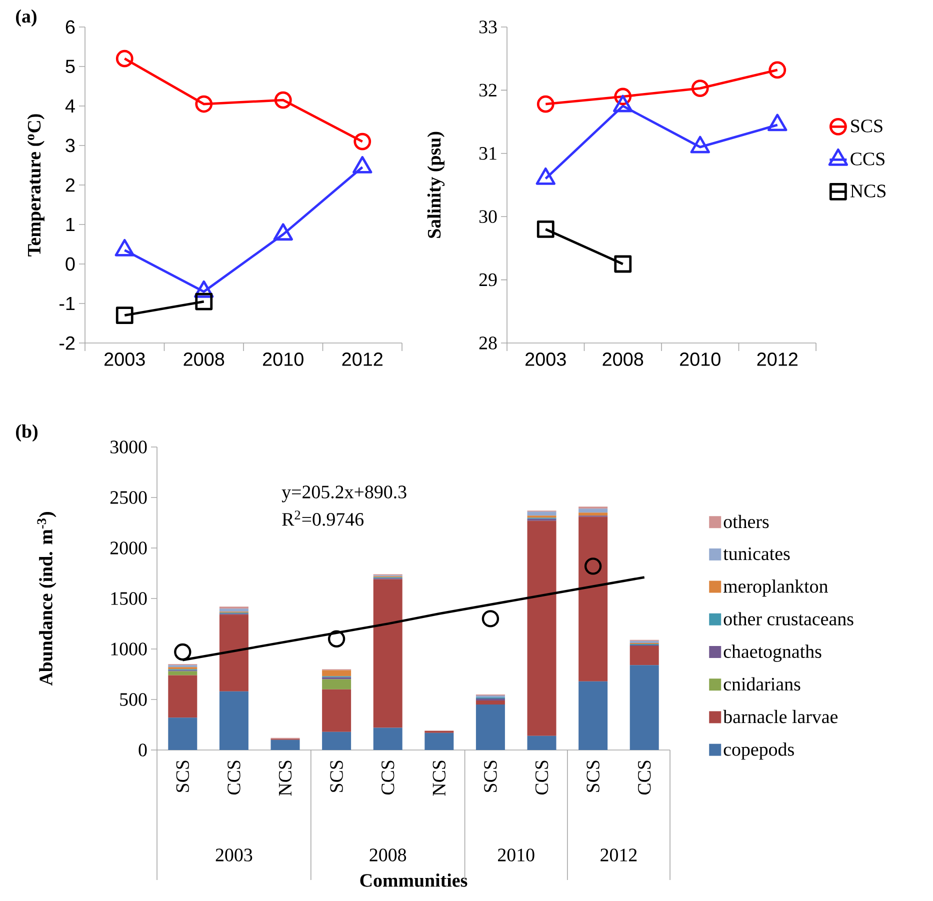  What do you see at coordinates (27, 433) in the screenshot?
I see `chart-title: (b)` at bounding box center [27, 433].